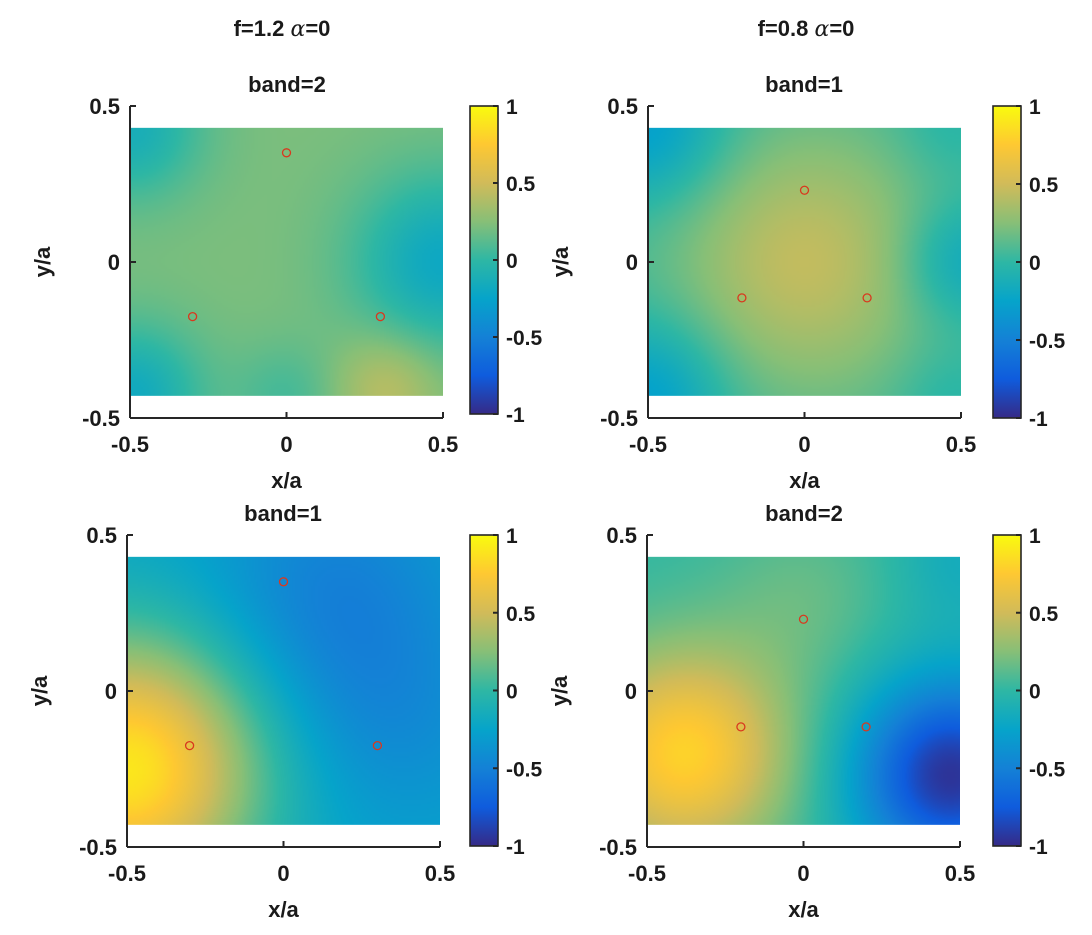 Image resolution: width=1092 pixels, height=935 pixels. I want to click on column-title-left: f=1.2 α=0, so click(282, 29).